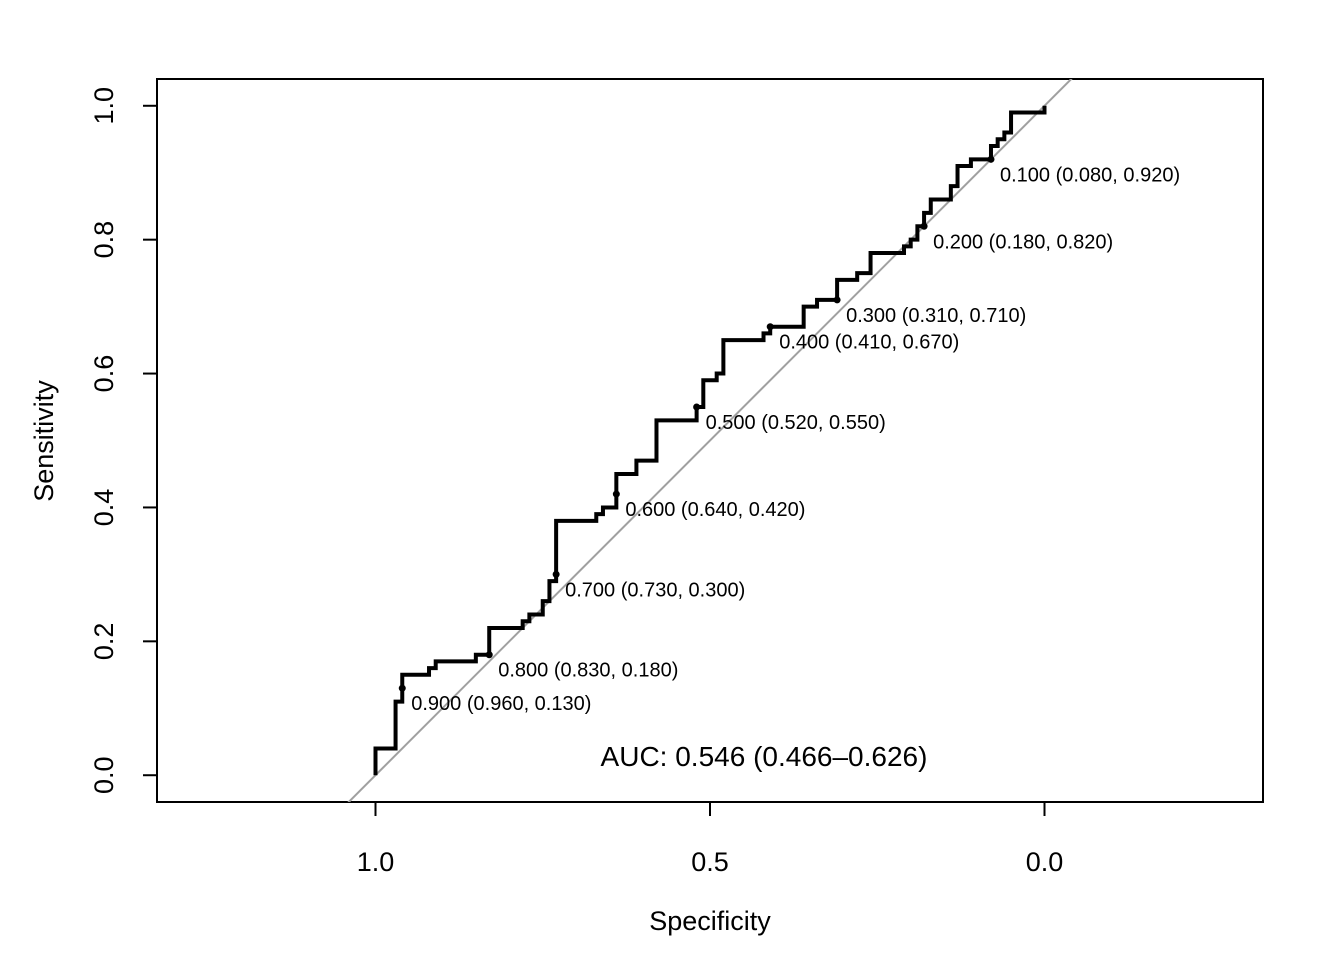 This screenshot has width=1344, height=960. What do you see at coordinates (1090, 175) in the screenshot?
I see `threshold-label: 0.100 (0.080, 0.920)` at bounding box center [1090, 175].